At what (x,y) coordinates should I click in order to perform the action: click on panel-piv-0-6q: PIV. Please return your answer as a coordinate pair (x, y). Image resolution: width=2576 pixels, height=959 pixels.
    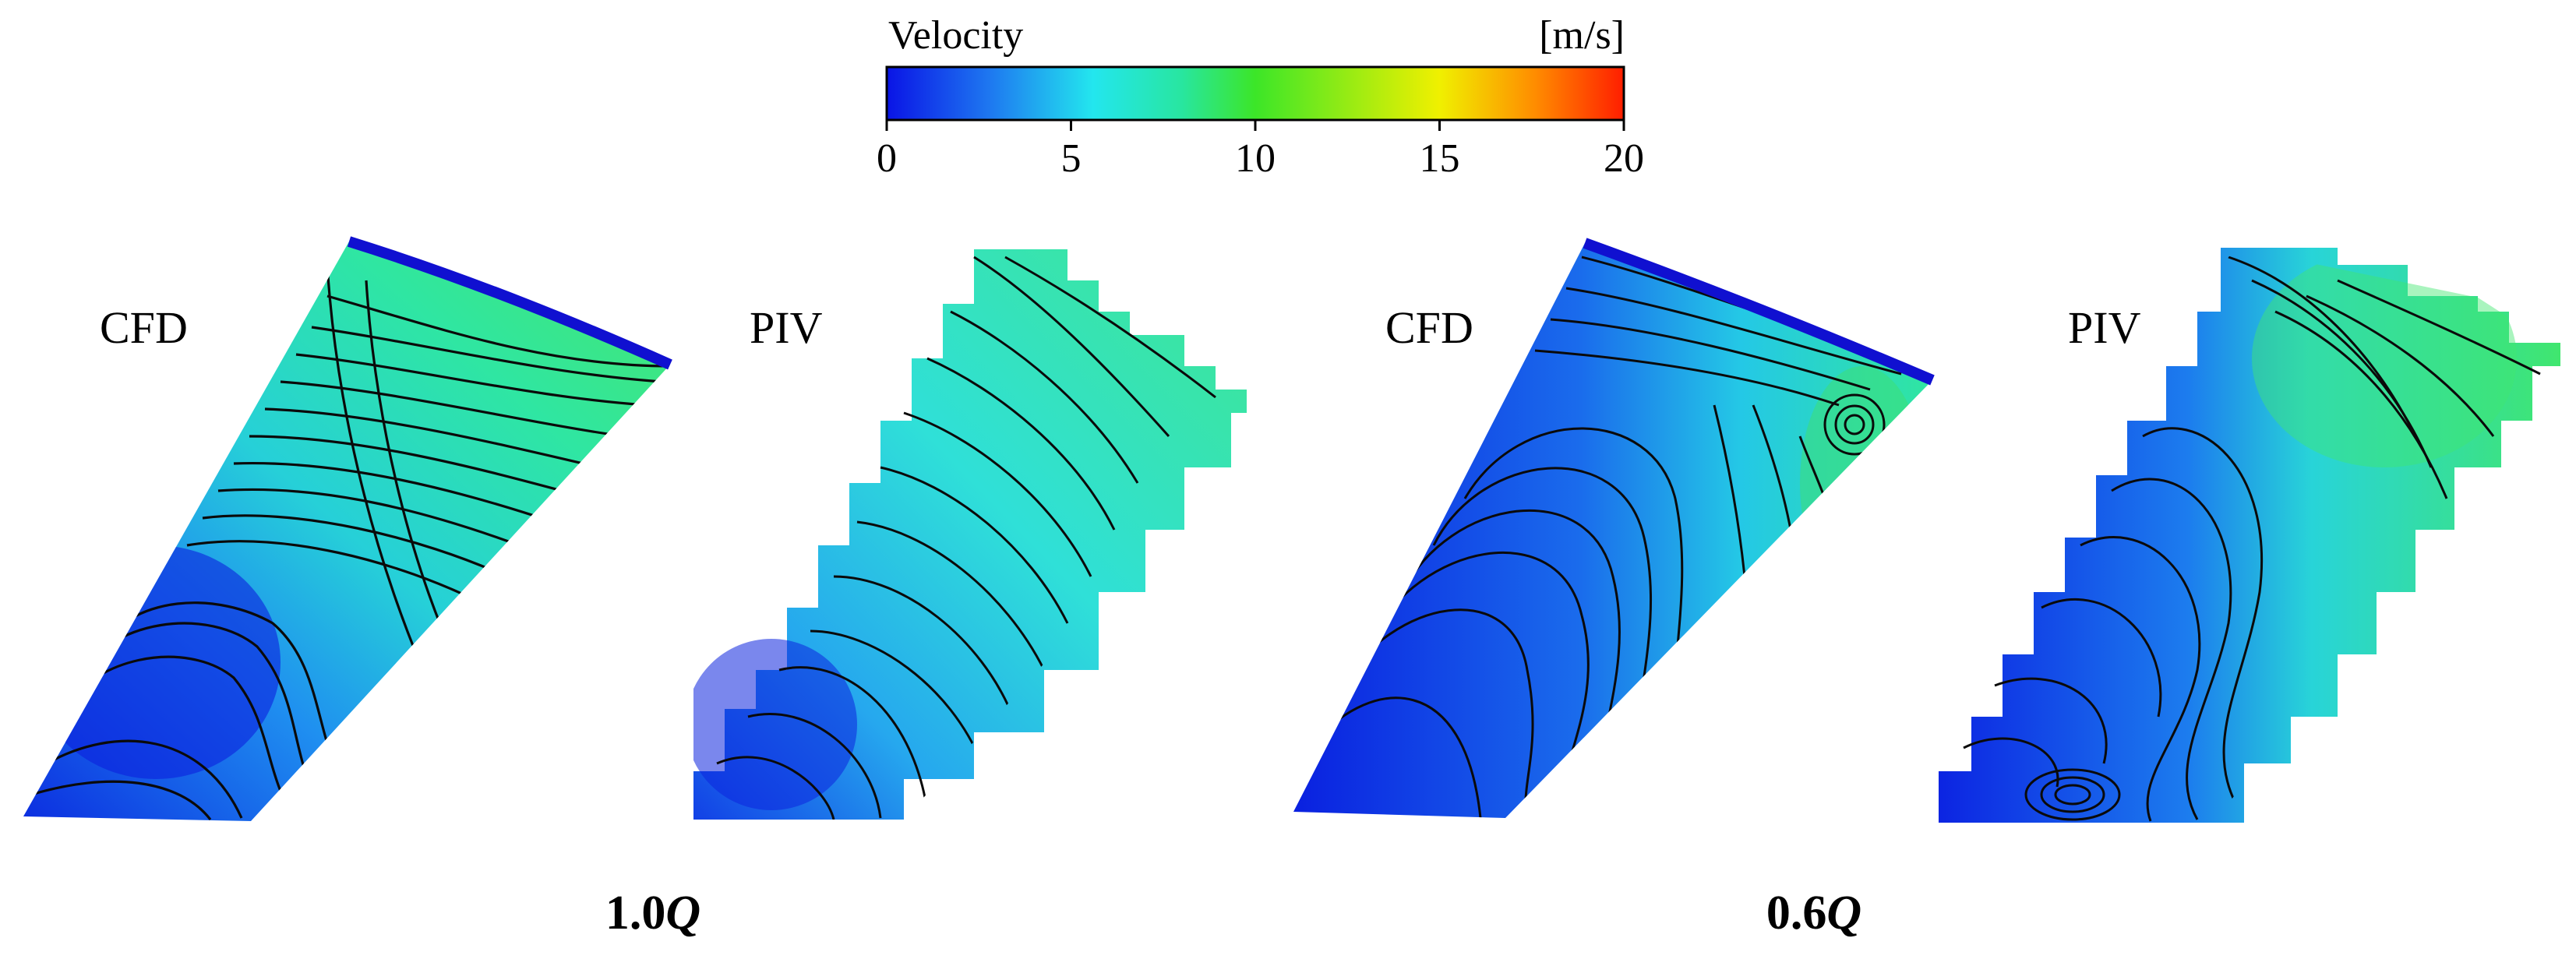
    Looking at the image, I should click on (2249, 535).